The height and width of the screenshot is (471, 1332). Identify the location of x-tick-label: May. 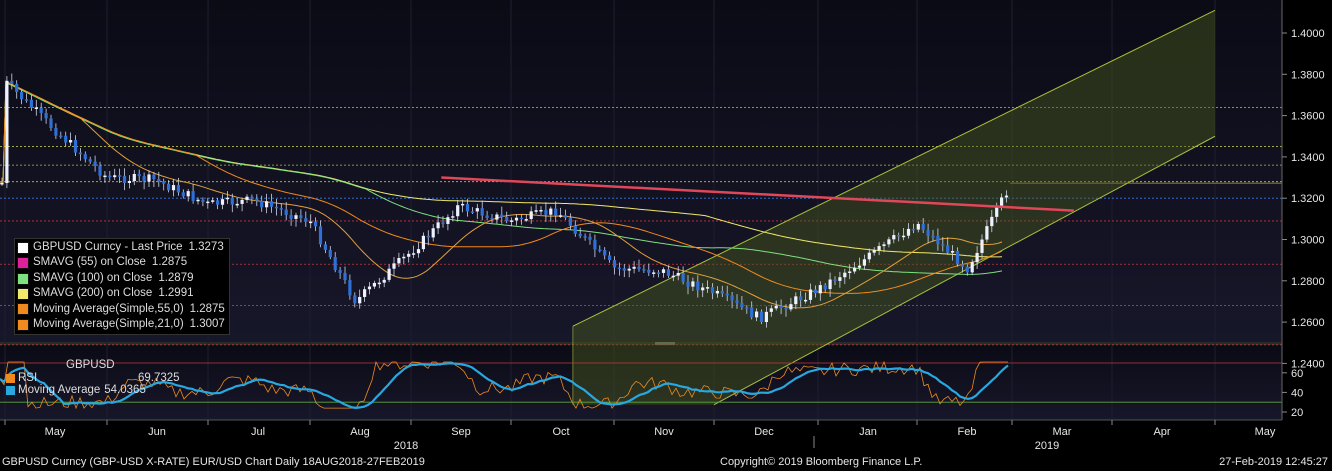
(55, 432).